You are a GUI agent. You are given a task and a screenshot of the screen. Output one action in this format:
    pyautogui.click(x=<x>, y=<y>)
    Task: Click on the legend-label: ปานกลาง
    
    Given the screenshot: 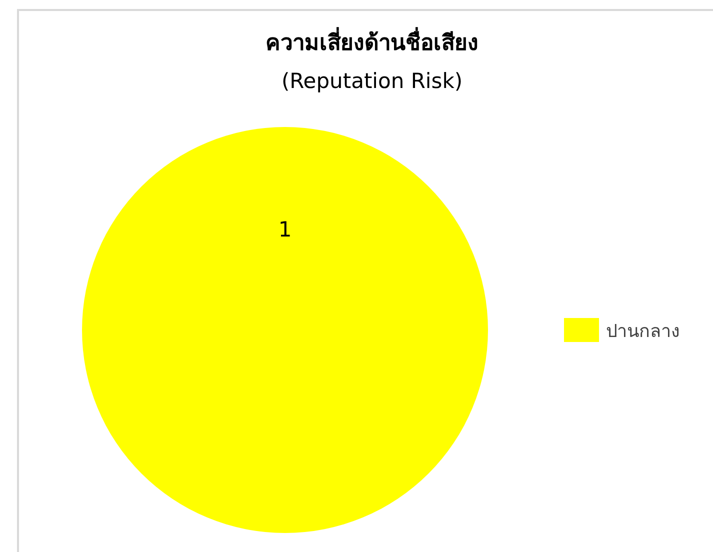 What is the action you would take?
    pyautogui.click(x=643, y=331)
    